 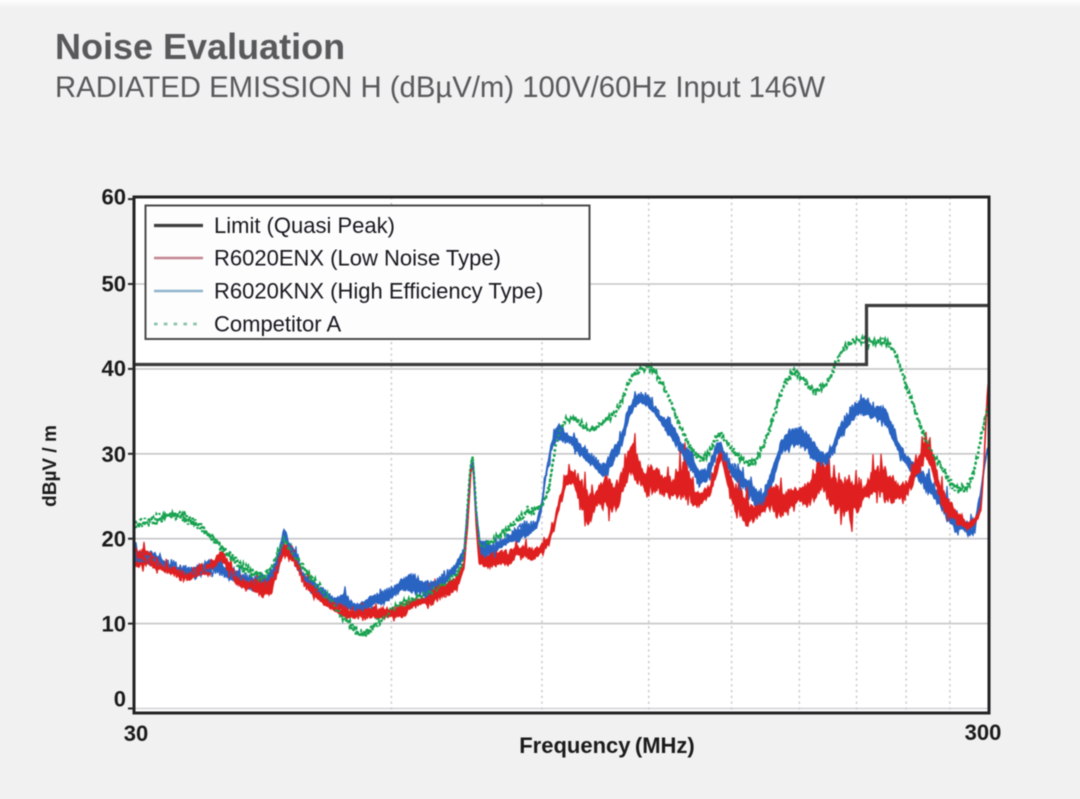 I want to click on svg-text: Frequency (MHz), so click(x=607, y=745).